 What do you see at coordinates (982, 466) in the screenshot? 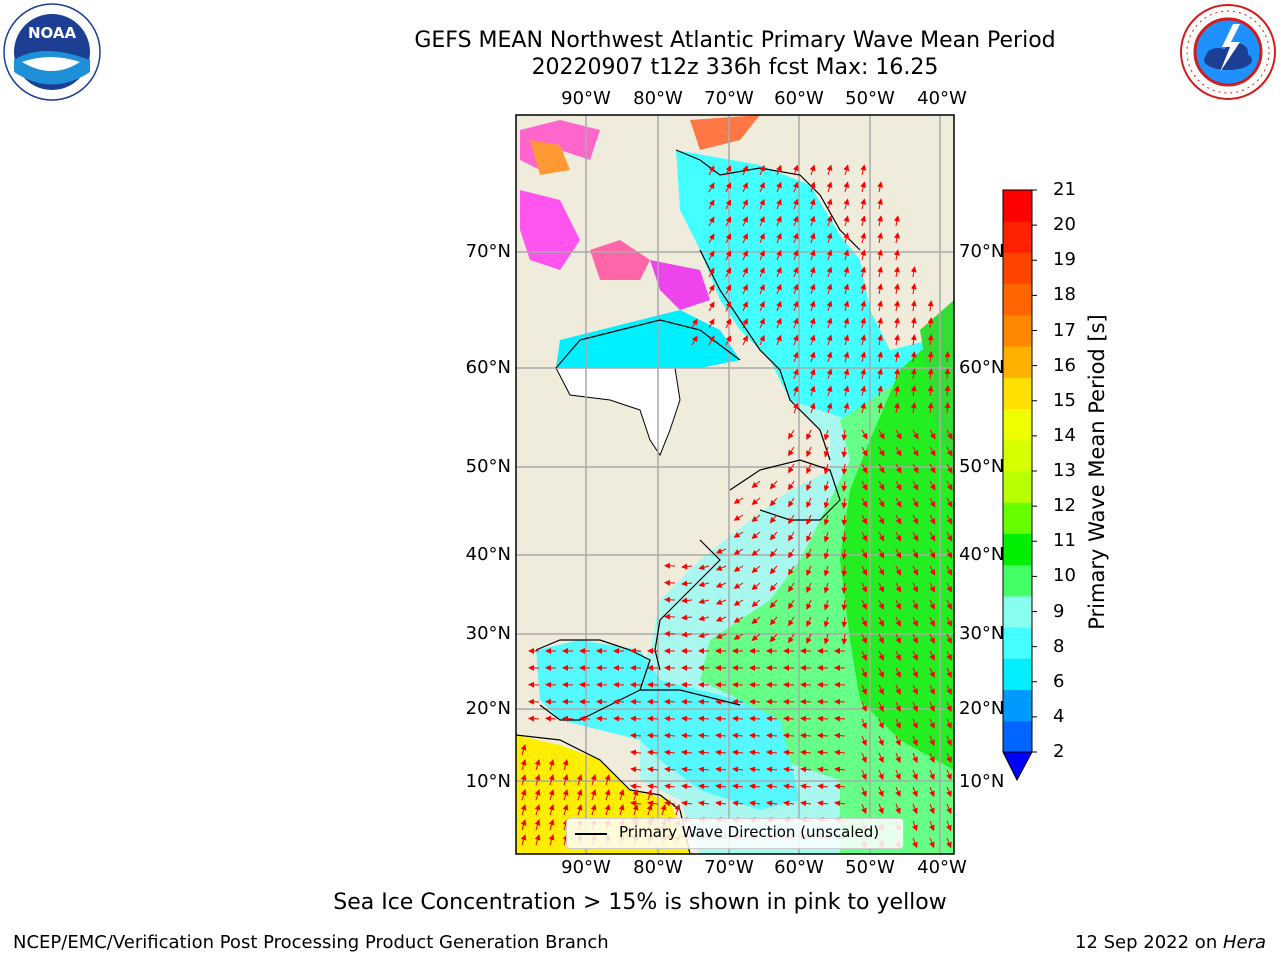
I see `lat-label-right-50n: 50°N` at bounding box center [982, 466].